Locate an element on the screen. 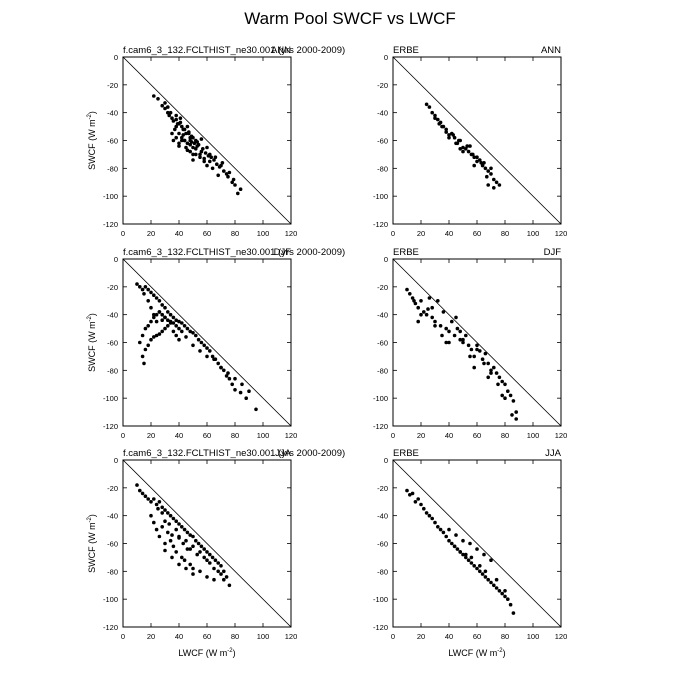 Image resolution: width=700 pixels, height=700 pixels. y-tick-label: -80 is located at coordinates (112, 370).